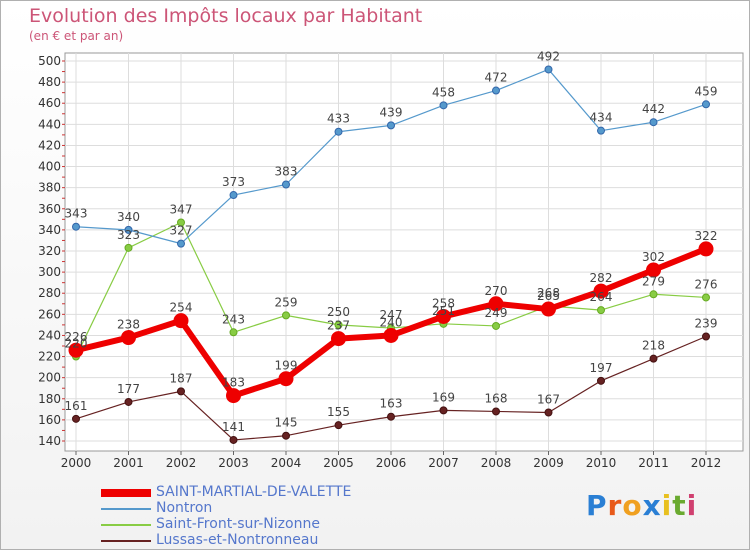  I want to click on legend-label: SAINT-MARTIAL-DE-VALETTE, so click(254, 492).